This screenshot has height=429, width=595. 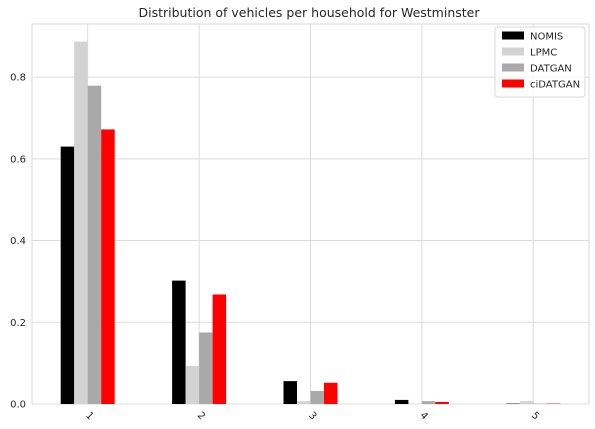 What do you see at coordinates (18, 159) in the screenshot?
I see `y-tick-label: 0.6` at bounding box center [18, 159].